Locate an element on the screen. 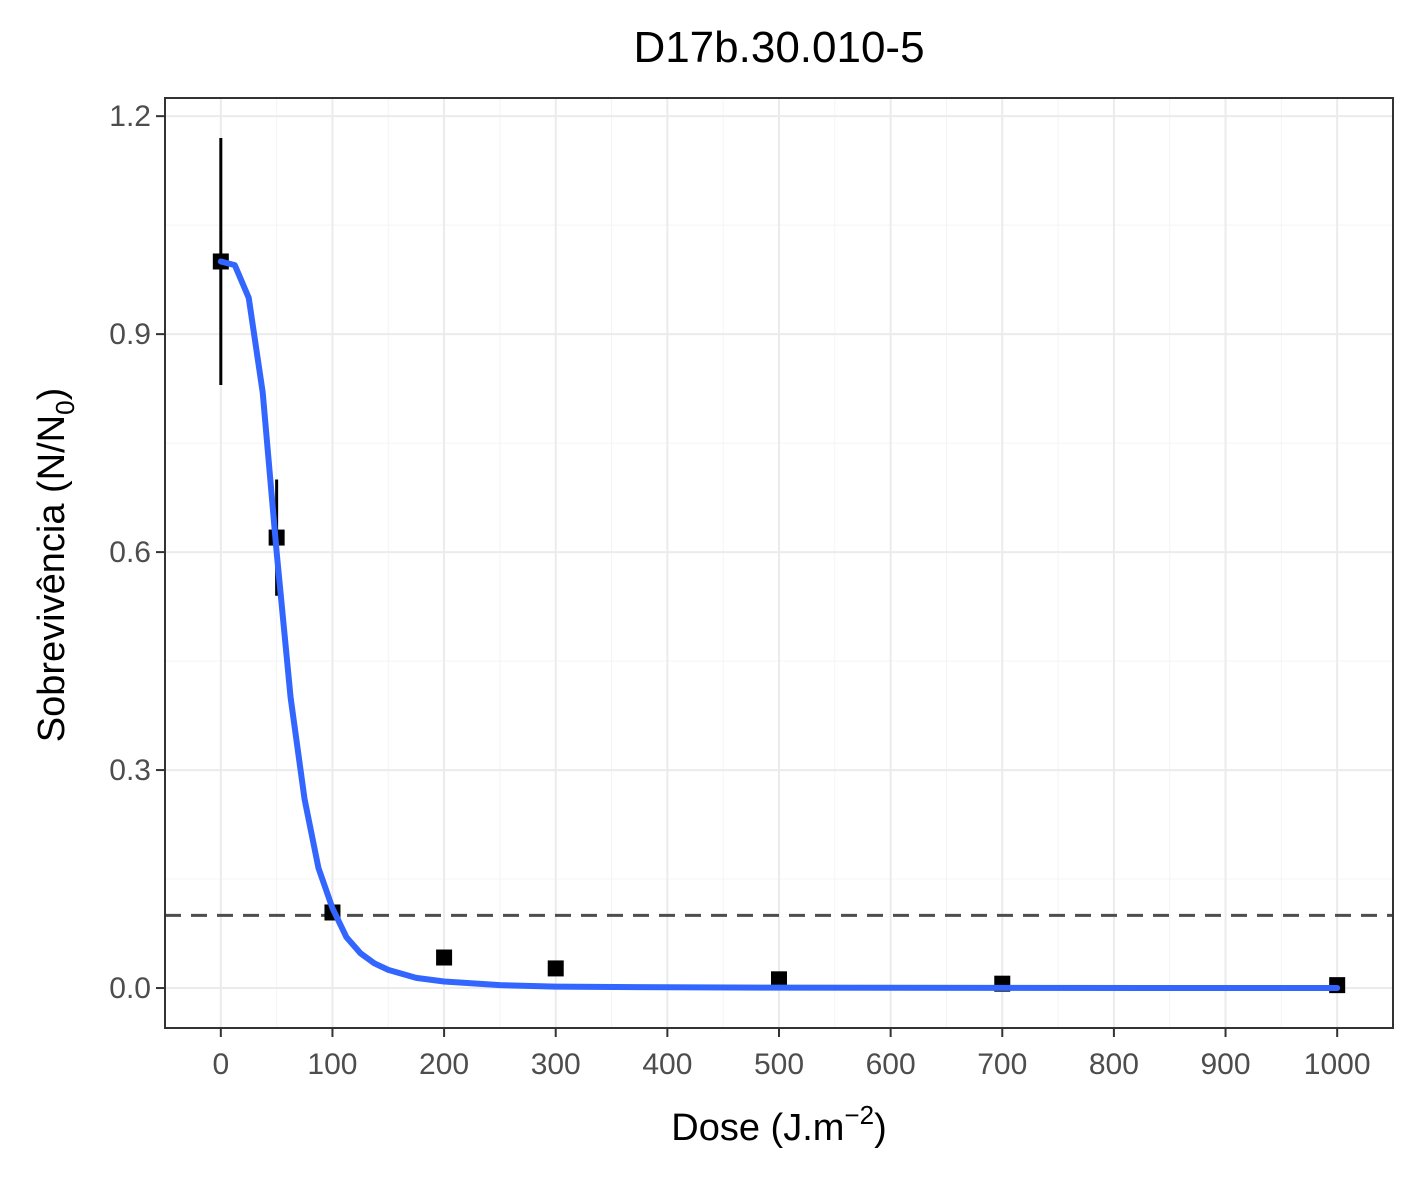 This screenshot has width=1417, height=1181. x-tick-label: 500 is located at coordinates (779, 1064).